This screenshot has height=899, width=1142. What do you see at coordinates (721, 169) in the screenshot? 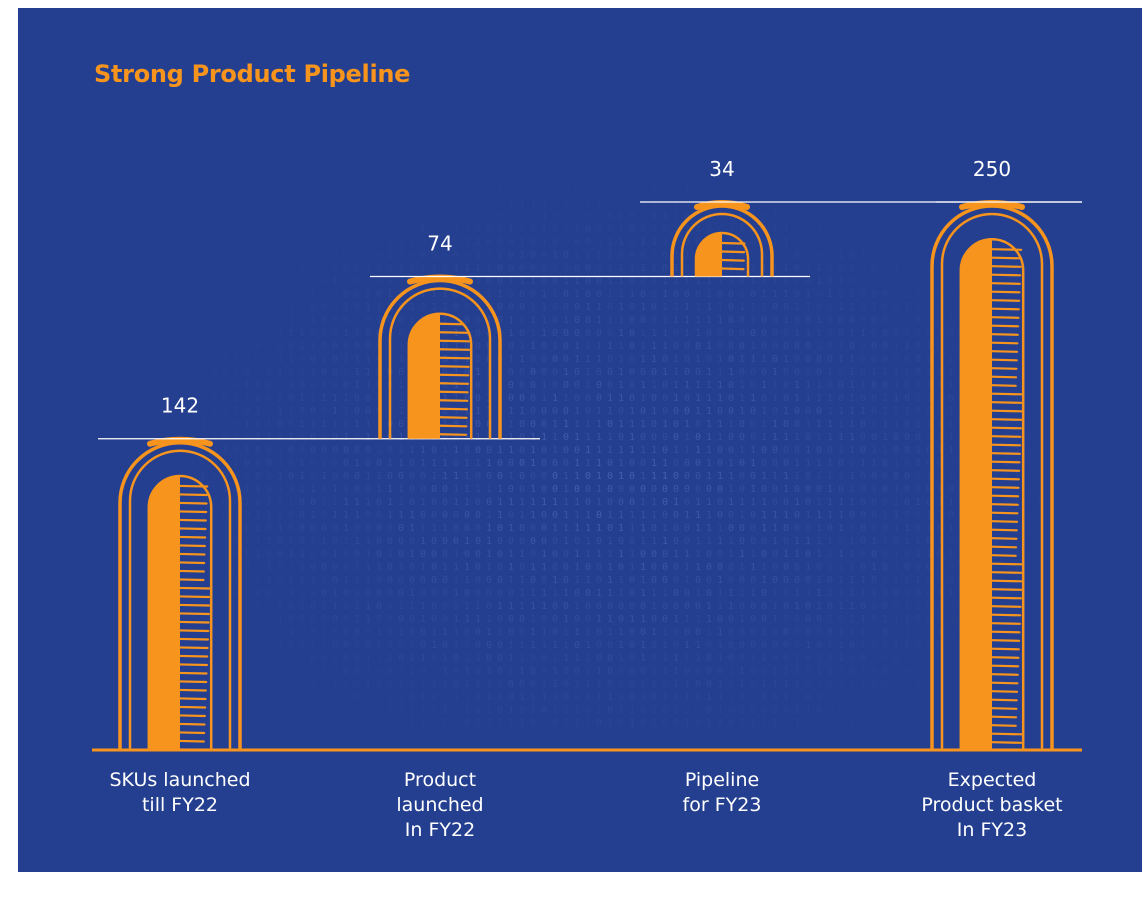
I see `value-label: 34` at bounding box center [721, 169].